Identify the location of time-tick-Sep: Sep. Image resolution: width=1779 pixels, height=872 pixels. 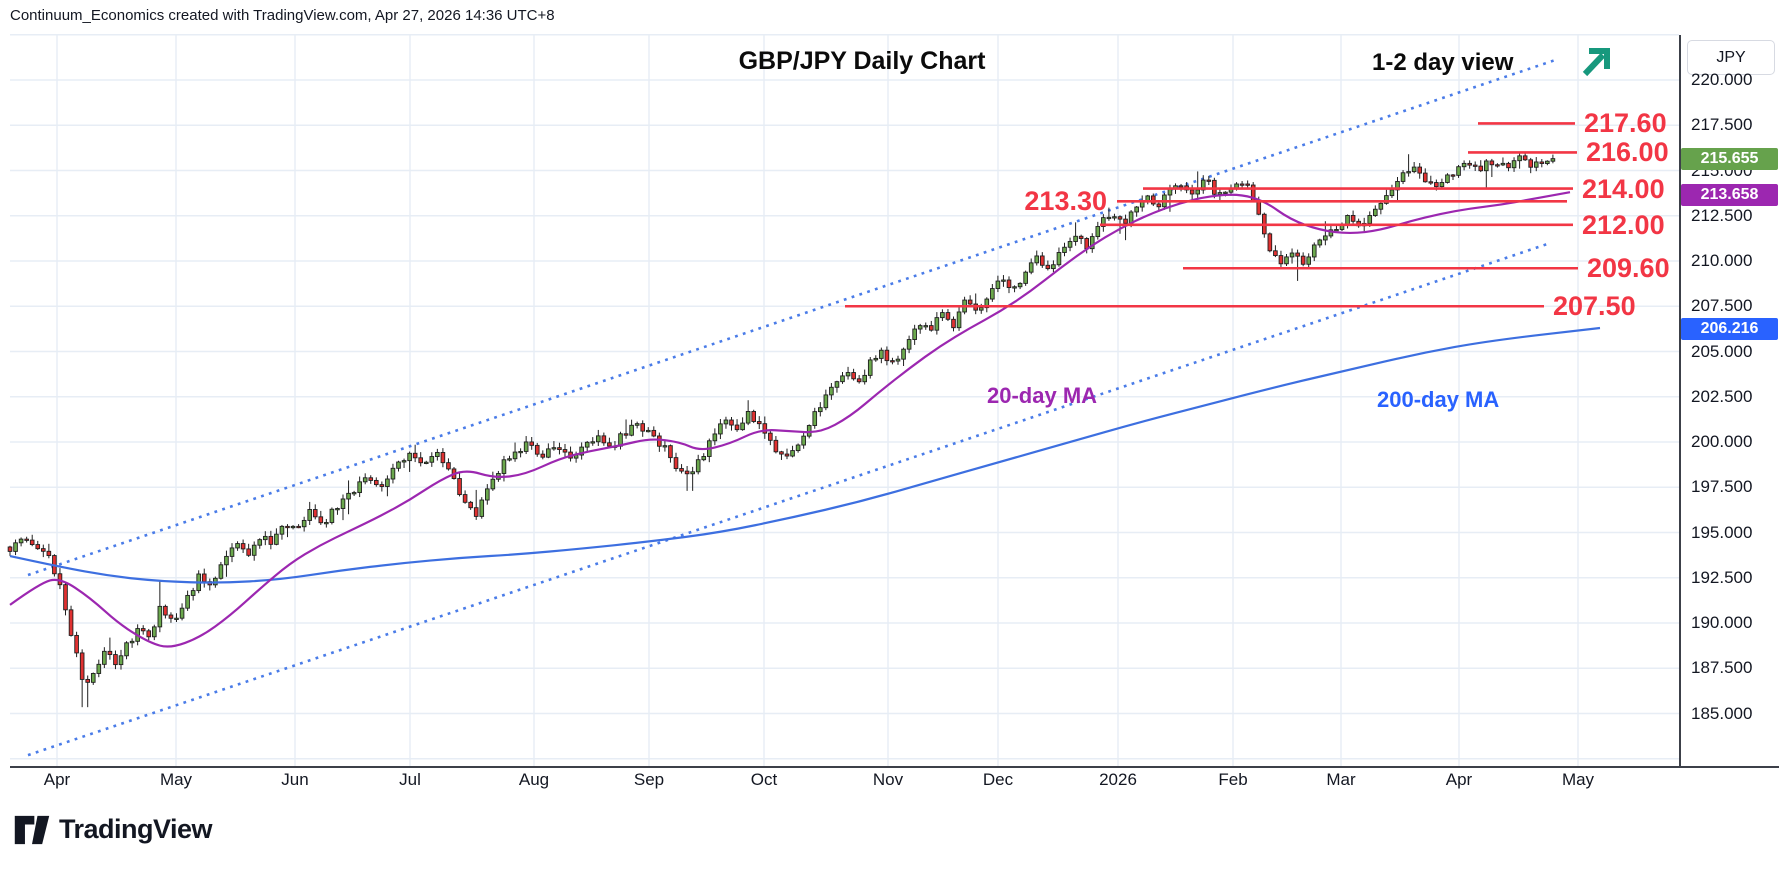
(649, 779).